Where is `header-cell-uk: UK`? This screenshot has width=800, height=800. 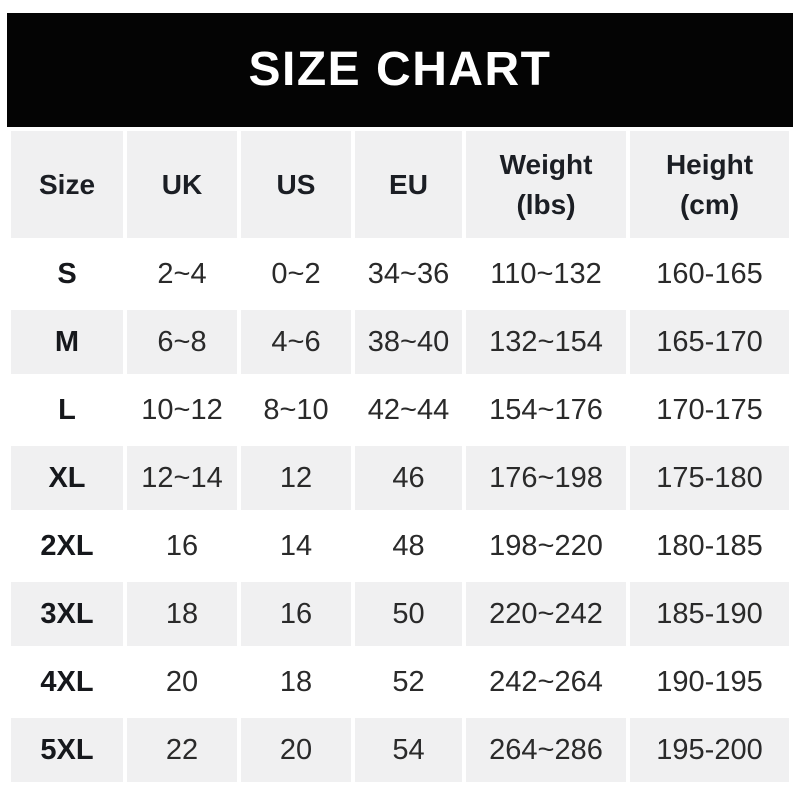 header-cell-uk: UK is located at coordinates (182, 184).